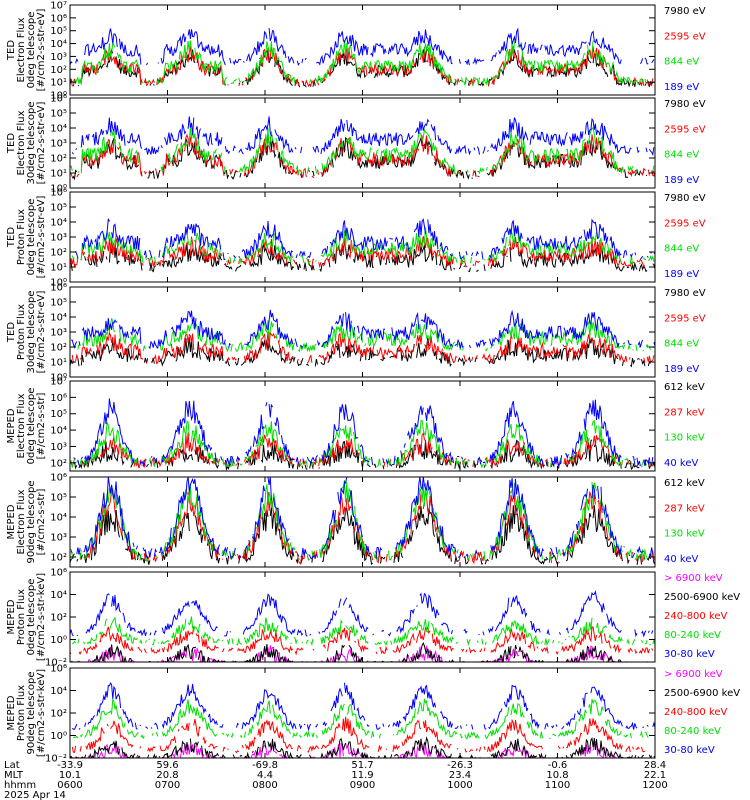 Image resolution: width=750 pixels, height=800 pixels. I want to click on y-axis-label: 90deg telescope, so click(31, 712).